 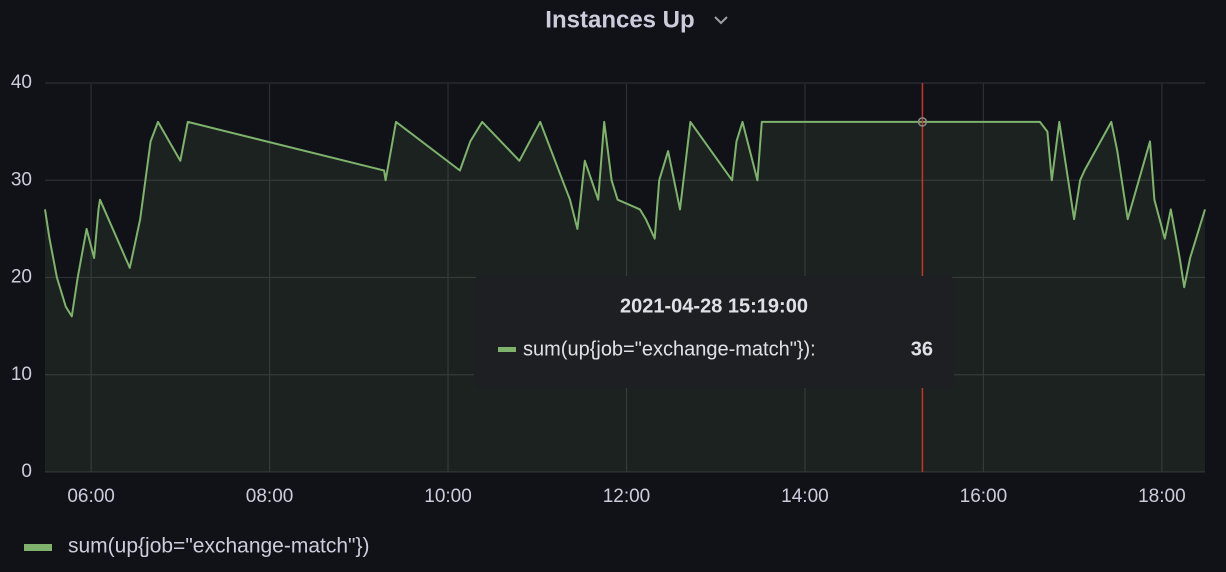 I want to click on hover-point, so click(x=922, y=122).